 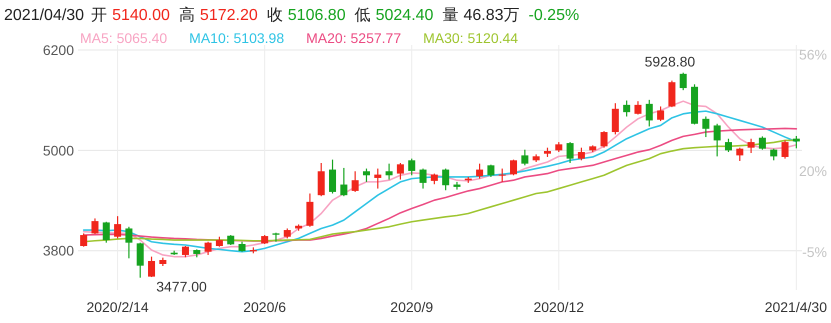 I want to click on annotation: 3477.00, so click(x=182, y=286).